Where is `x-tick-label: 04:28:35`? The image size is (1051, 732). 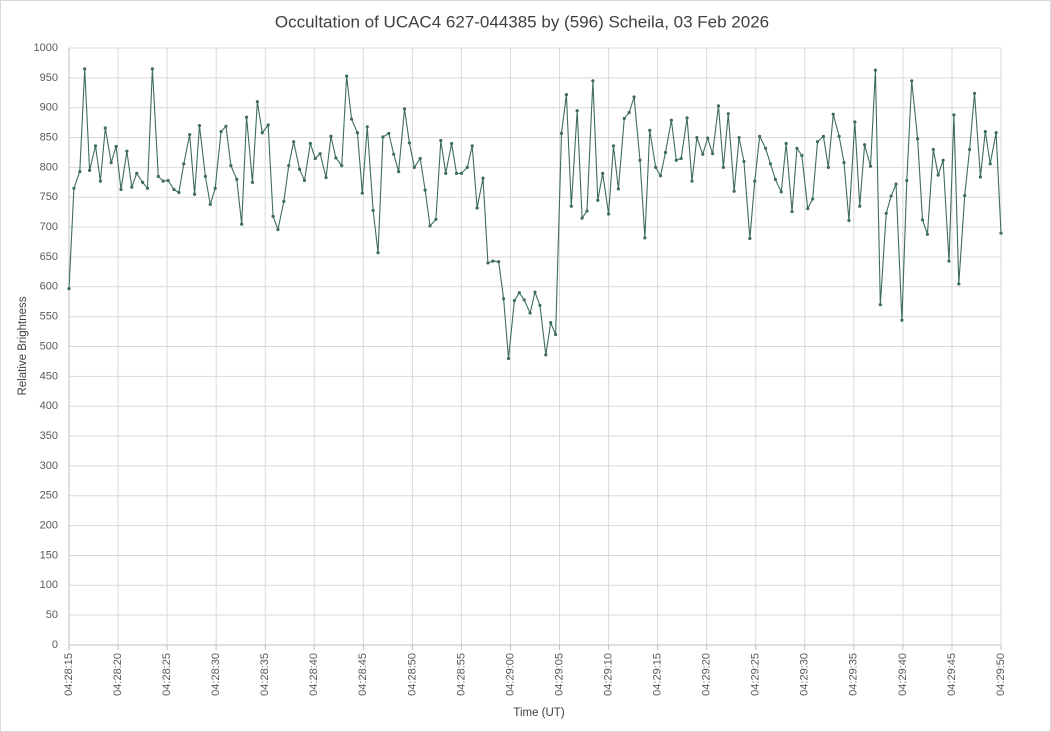 x-tick-label: 04:28:35 is located at coordinates (265, 674).